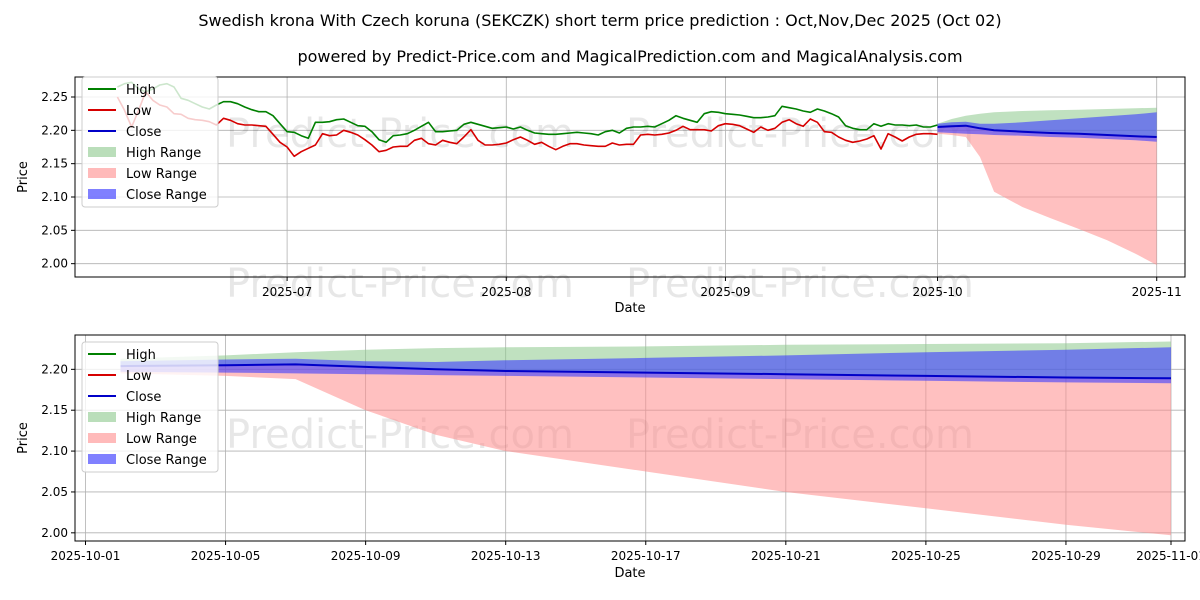  What do you see at coordinates (1047, 195) in the screenshot?
I see `low-range-band` at bounding box center [1047, 195].